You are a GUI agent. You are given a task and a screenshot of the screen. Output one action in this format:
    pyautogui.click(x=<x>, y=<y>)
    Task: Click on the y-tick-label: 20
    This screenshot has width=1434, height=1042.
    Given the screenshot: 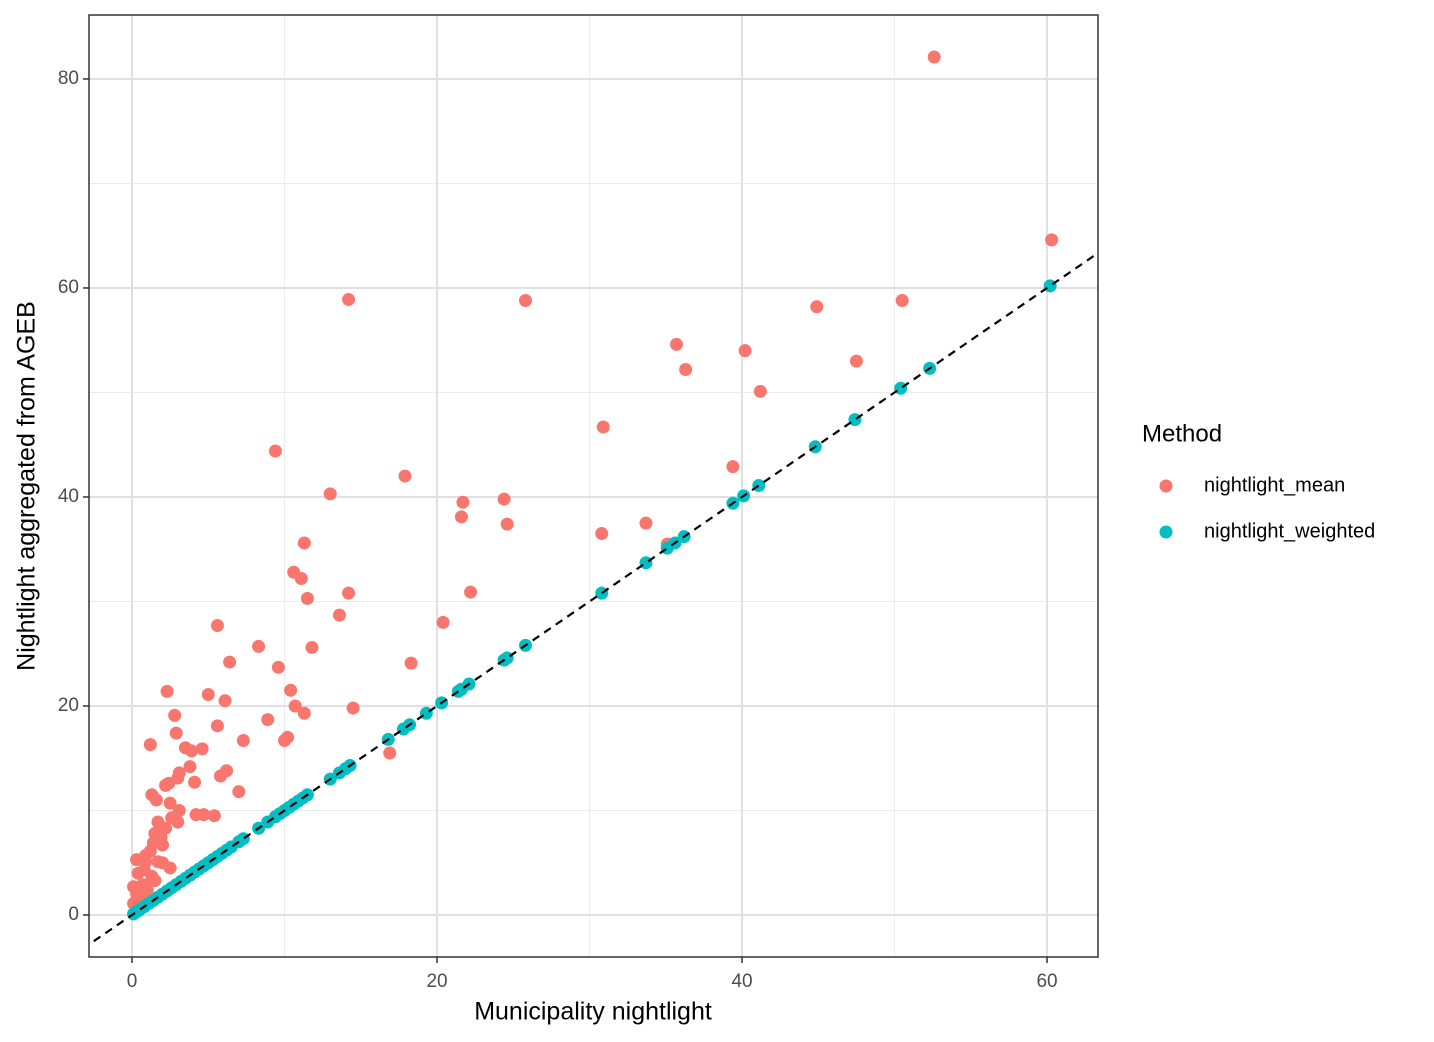 What is the action you would take?
    pyautogui.click(x=68, y=705)
    